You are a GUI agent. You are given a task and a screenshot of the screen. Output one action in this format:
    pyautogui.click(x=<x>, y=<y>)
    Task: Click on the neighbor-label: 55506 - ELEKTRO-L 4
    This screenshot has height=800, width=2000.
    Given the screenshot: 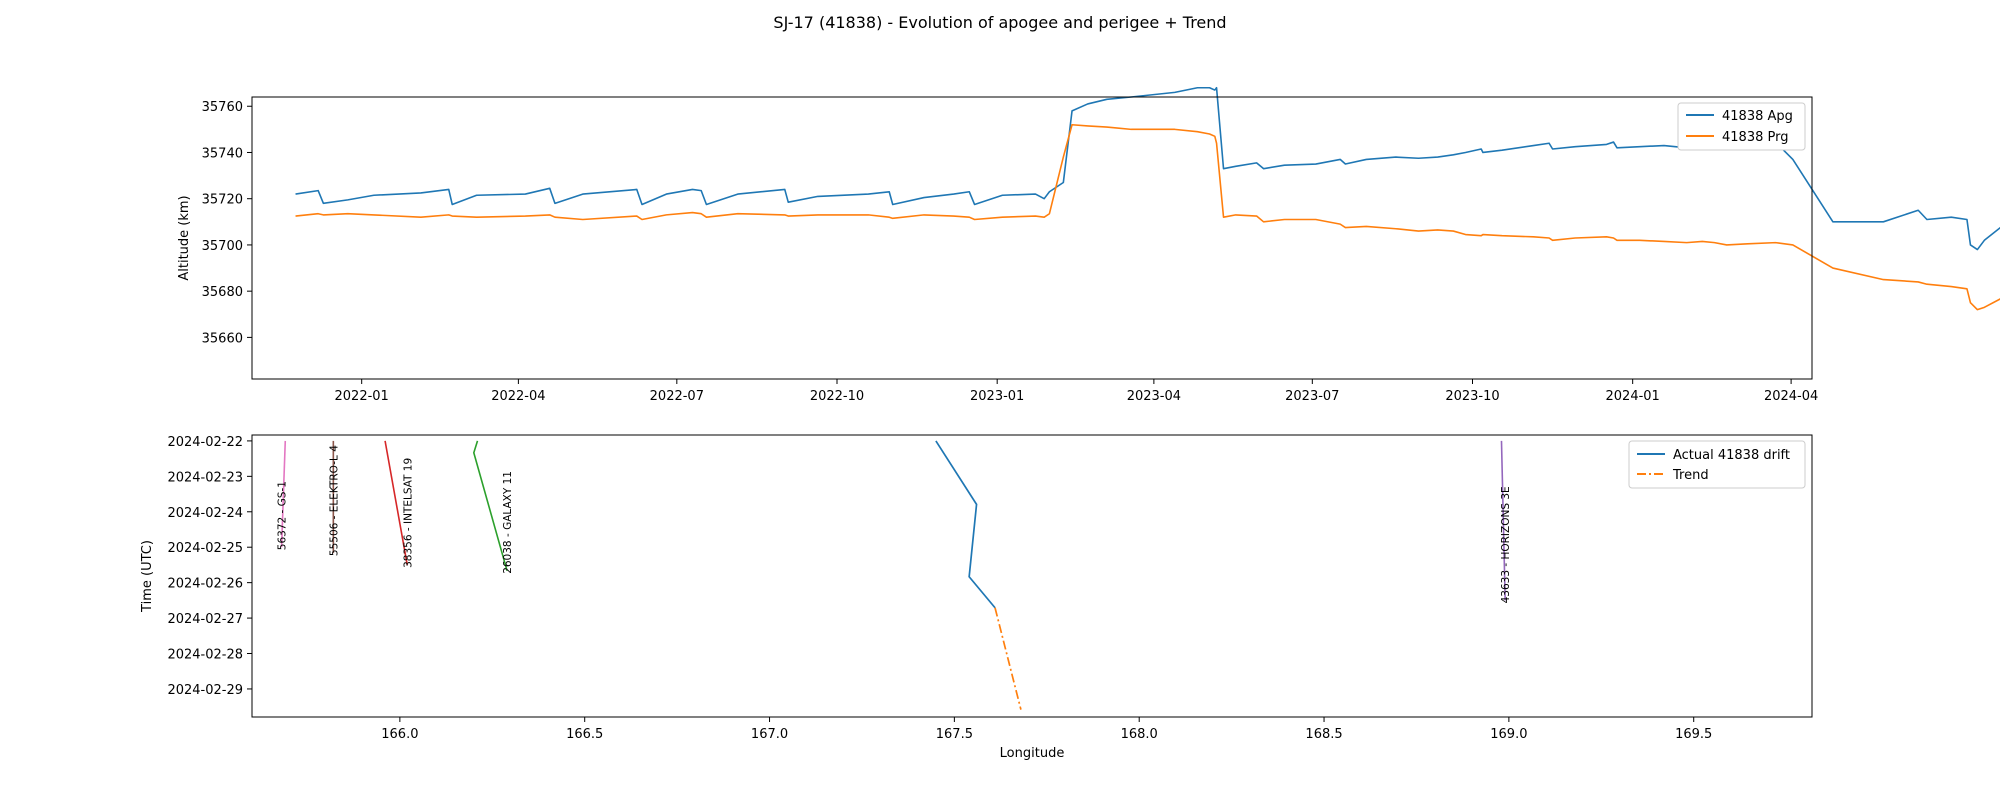 What is the action you would take?
    pyautogui.click(x=334, y=500)
    